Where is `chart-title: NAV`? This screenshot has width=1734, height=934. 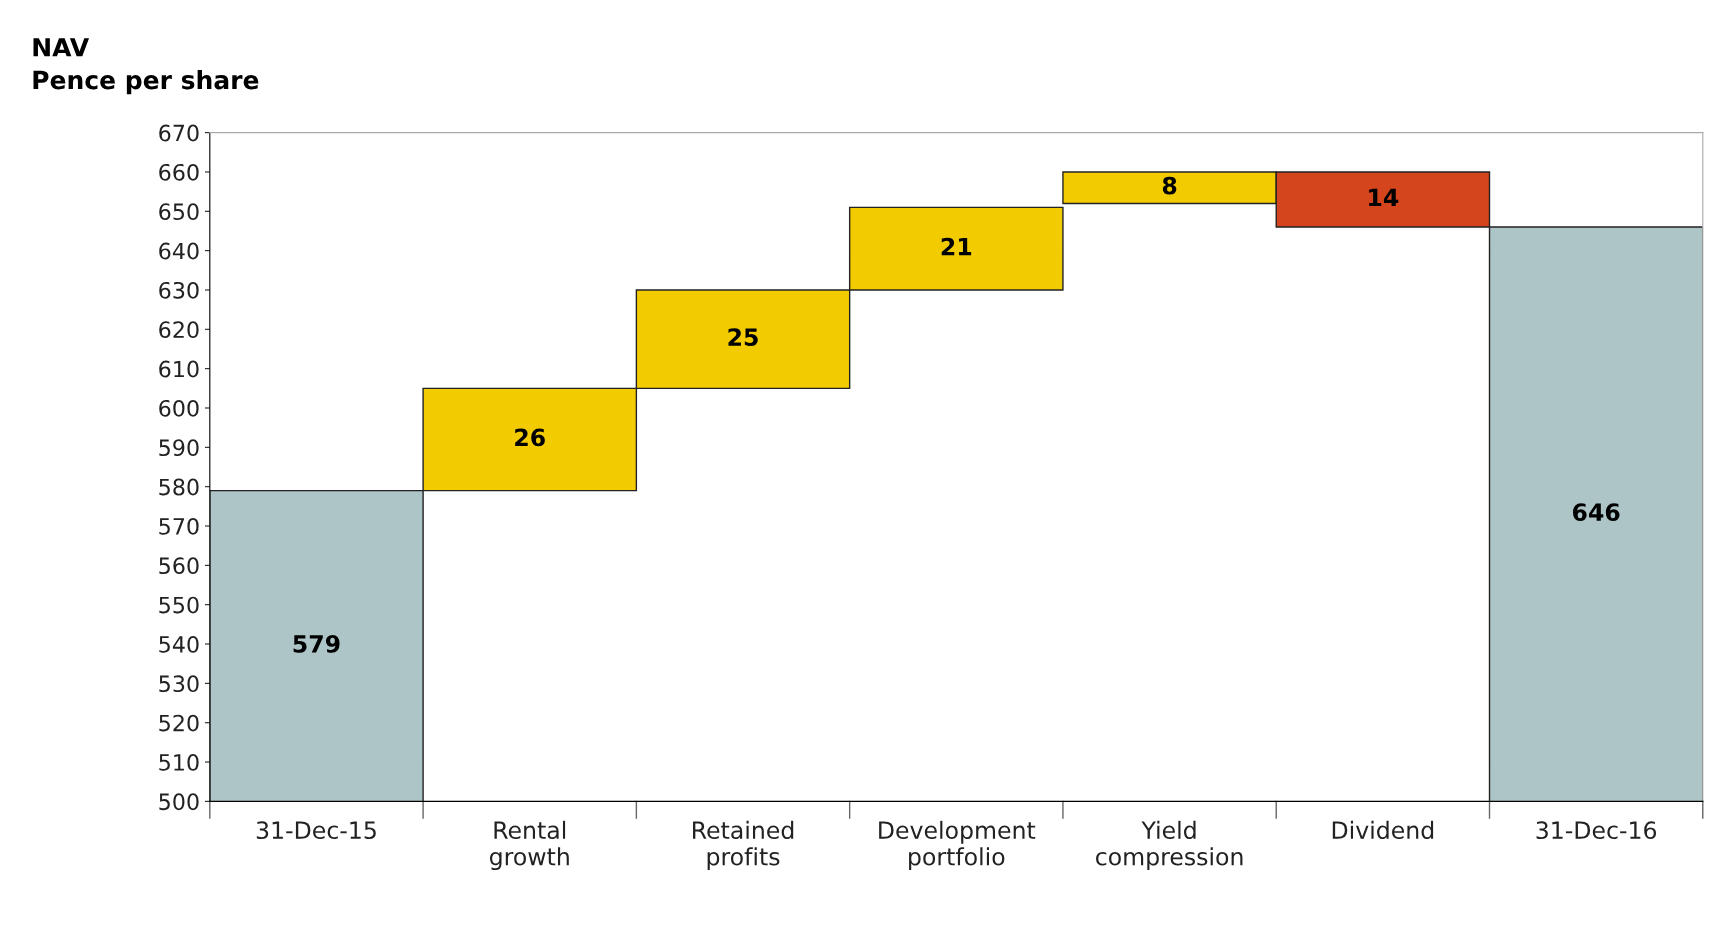 chart-title: NAV is located at coordinates (61, 47).